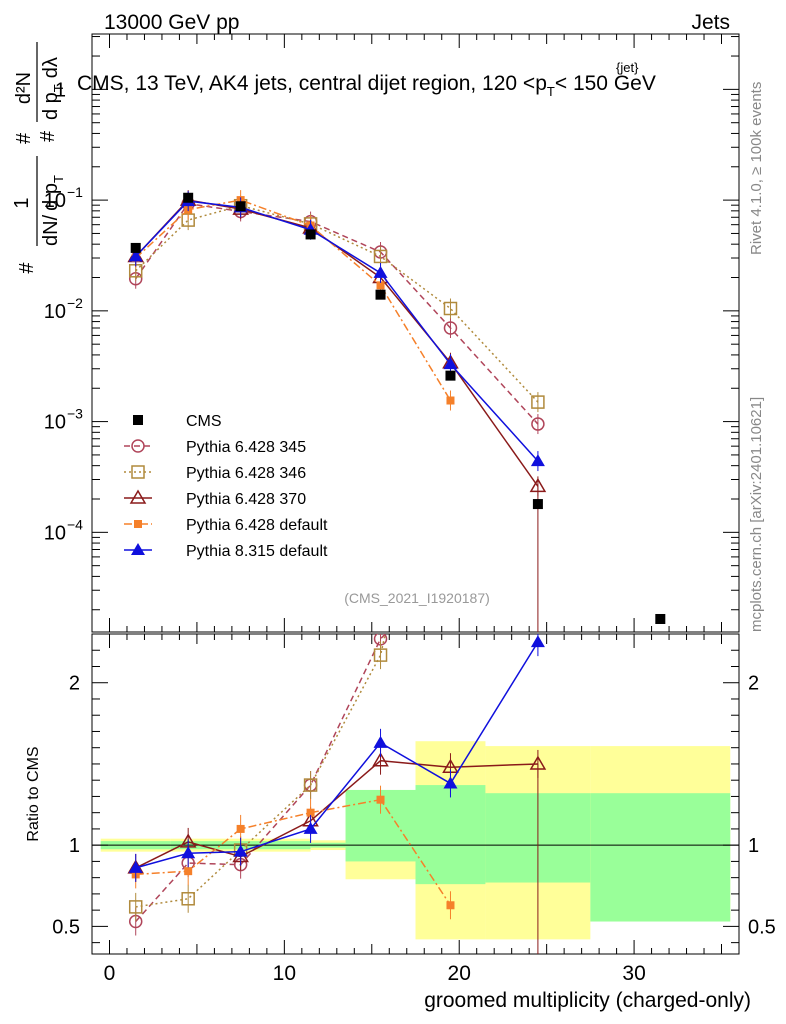  I want to click on y-tick-exponent: −3, so click(75, 414).